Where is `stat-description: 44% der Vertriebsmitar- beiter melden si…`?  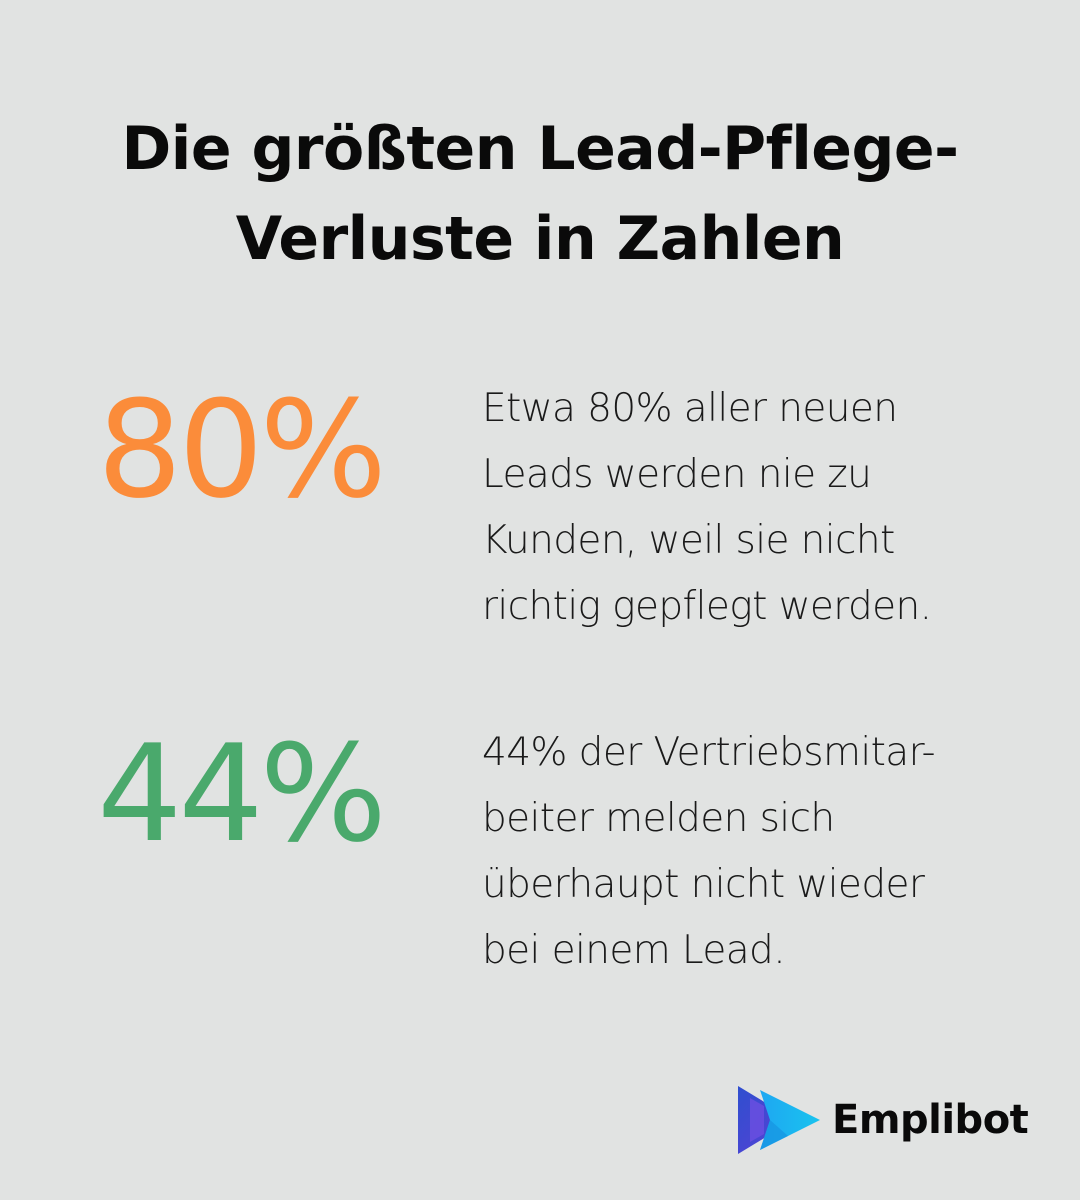 stat-description: 44% der Vertriebsmitar- beiter melden si… is located at coordinates (762, 852).